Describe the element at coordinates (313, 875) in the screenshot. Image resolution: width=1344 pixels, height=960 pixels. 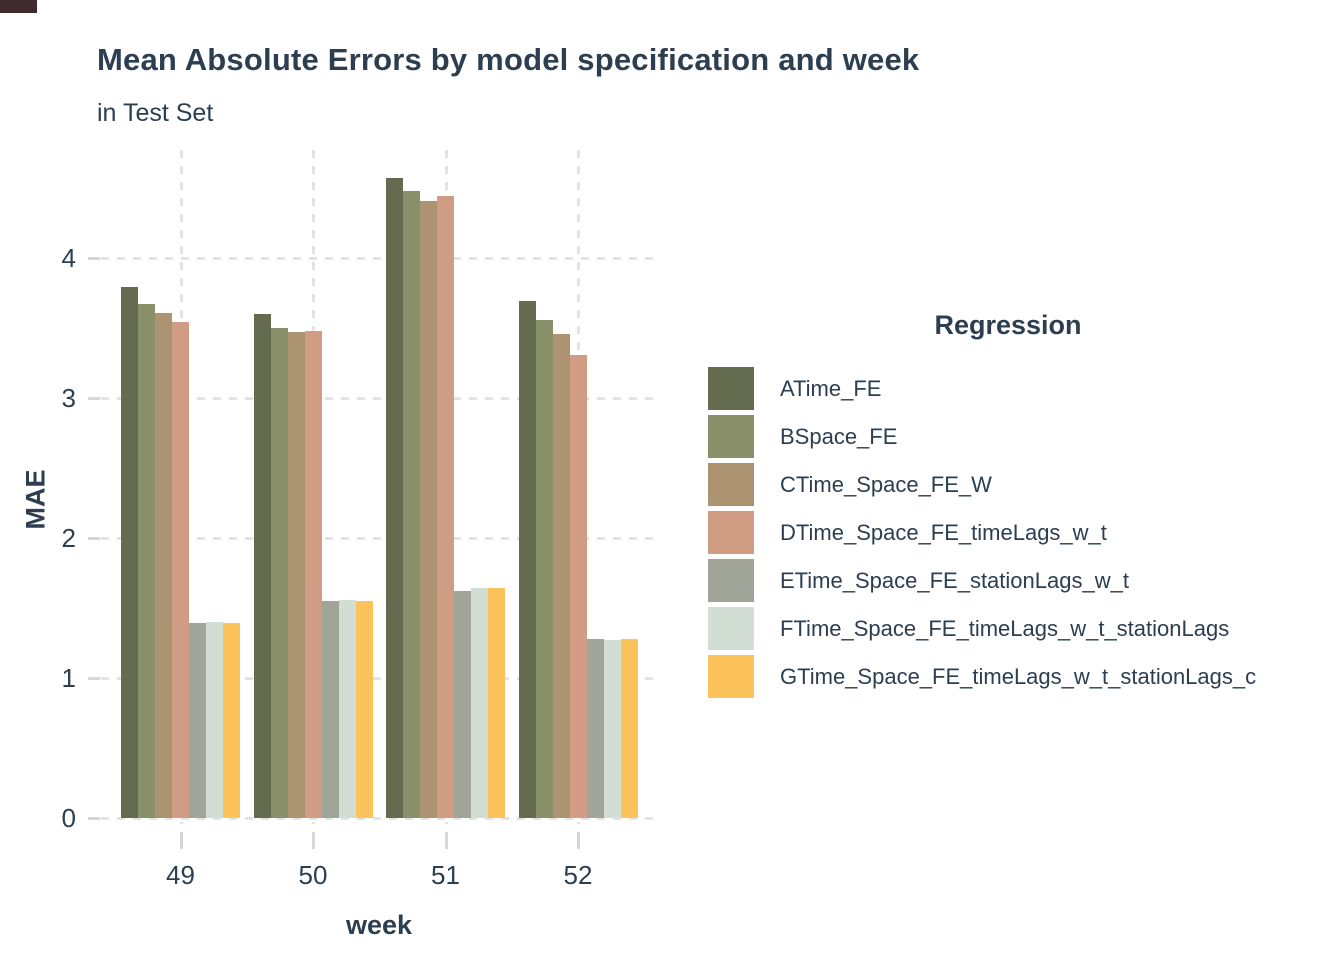
I see `x-tick-label-50: 50` at that location.